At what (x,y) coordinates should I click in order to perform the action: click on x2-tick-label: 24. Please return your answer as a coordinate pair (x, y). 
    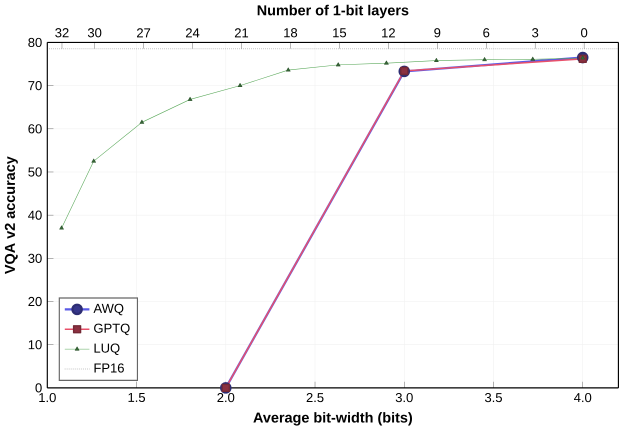
    Looking at the image, I should click on (193, 33).